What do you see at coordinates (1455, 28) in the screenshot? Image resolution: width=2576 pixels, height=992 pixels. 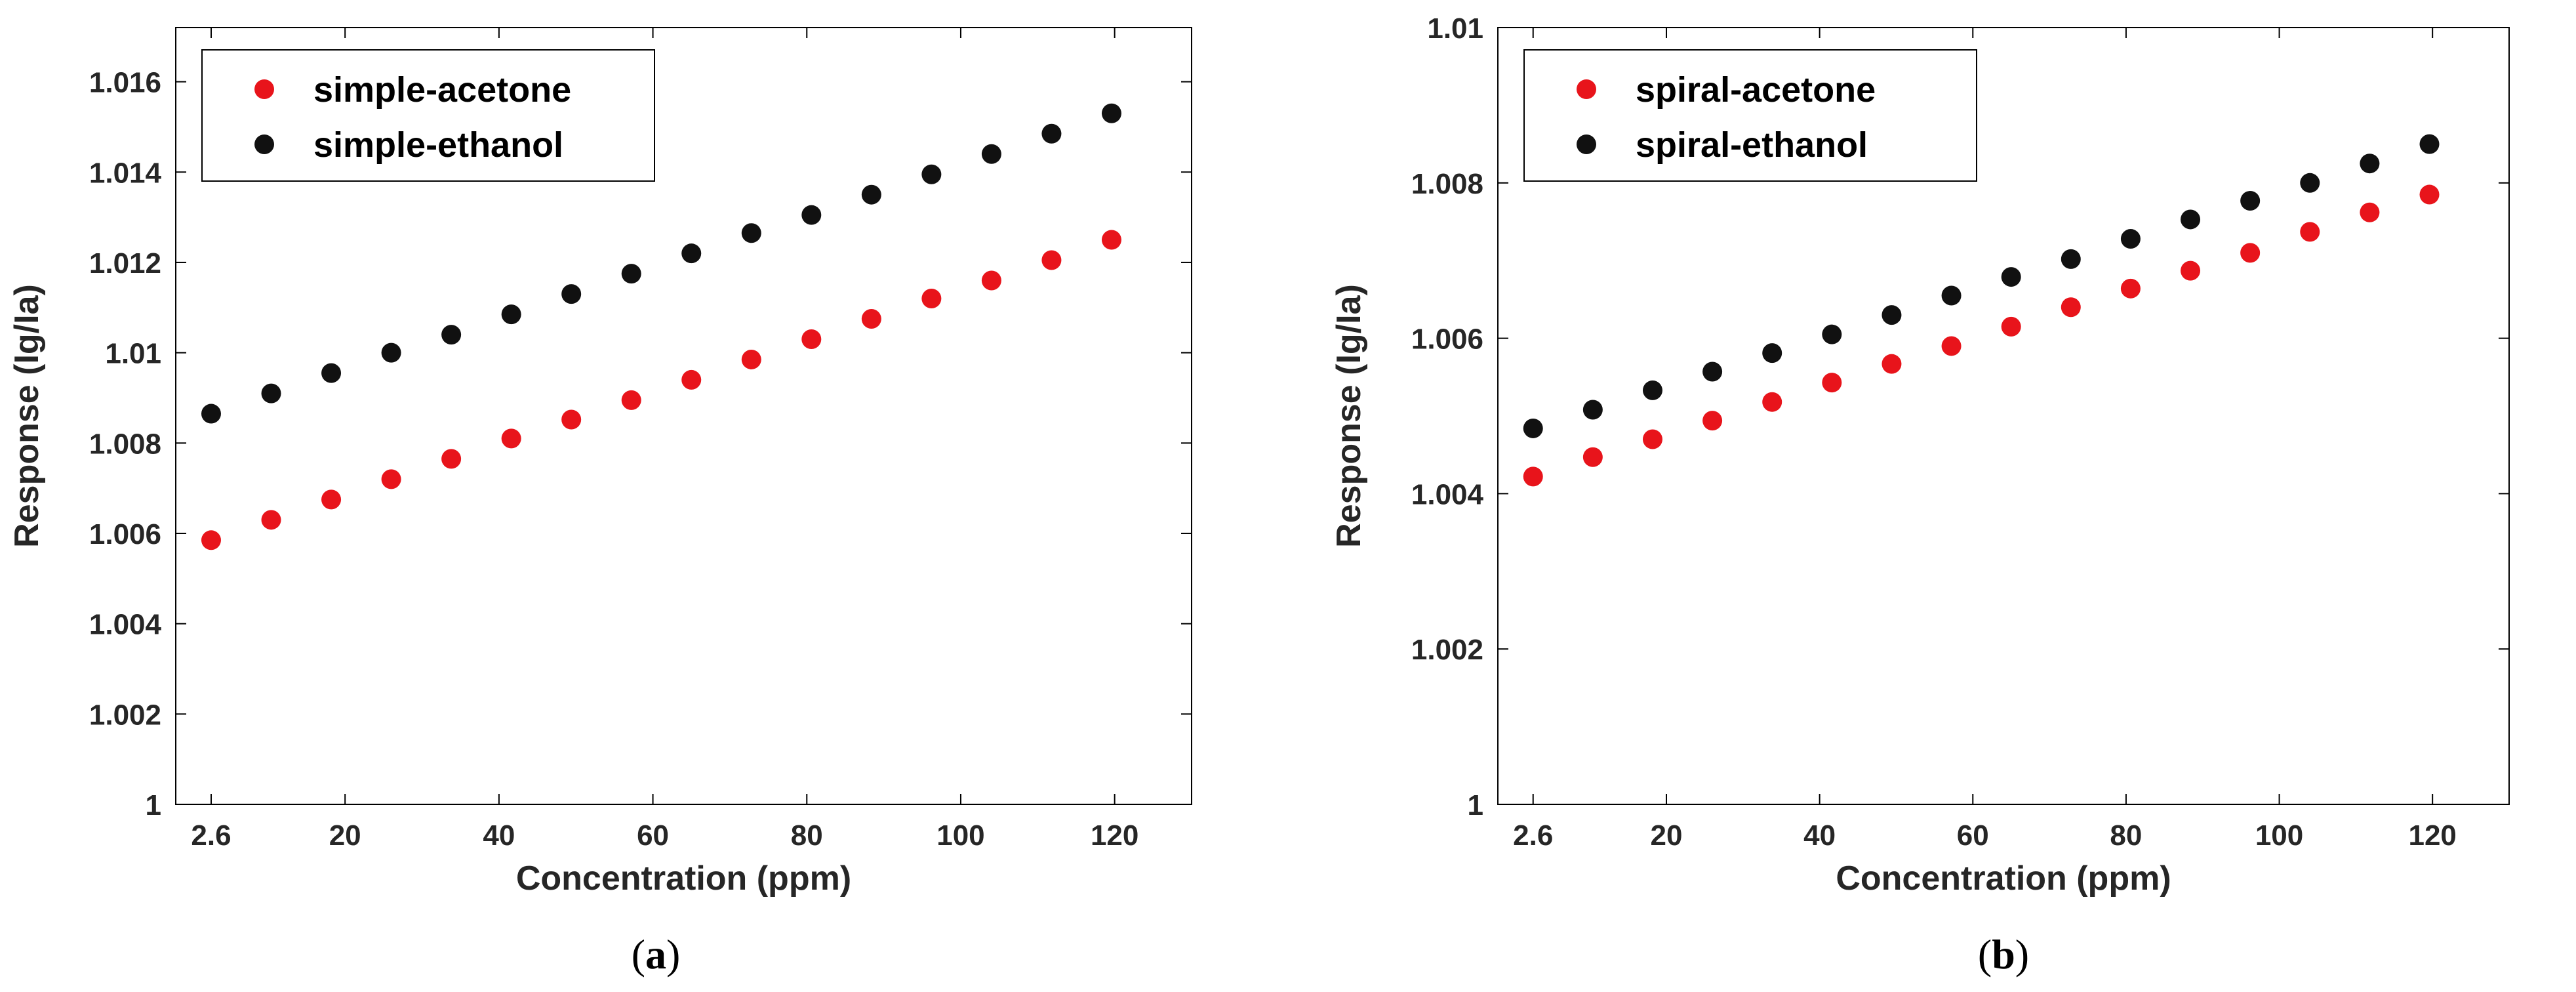 I see `y-tick-label: 1.01` at bounding box center [1455, 28].